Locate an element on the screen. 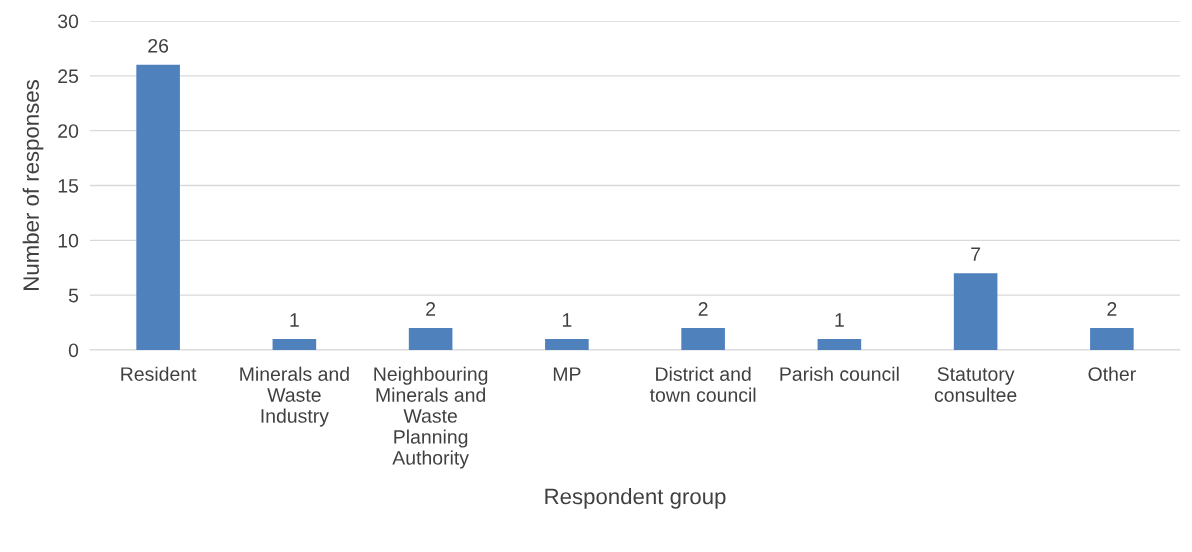 This screenshot has width=1192, height=552. y-tick-label: 30 is located at coordinates (68, 21).